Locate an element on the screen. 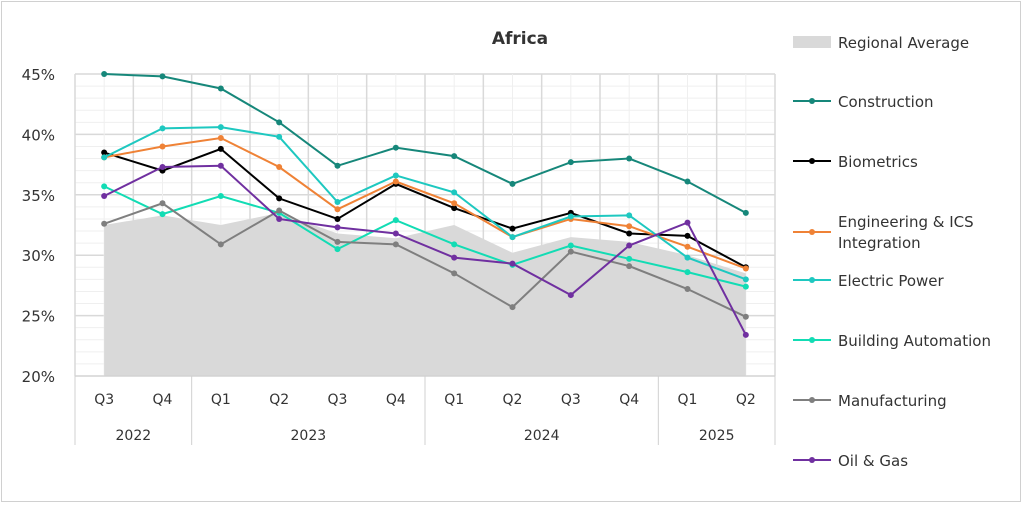 This screenshot has width=1024, height=505. year-label: 2022 is located at coordinates (134, 436).